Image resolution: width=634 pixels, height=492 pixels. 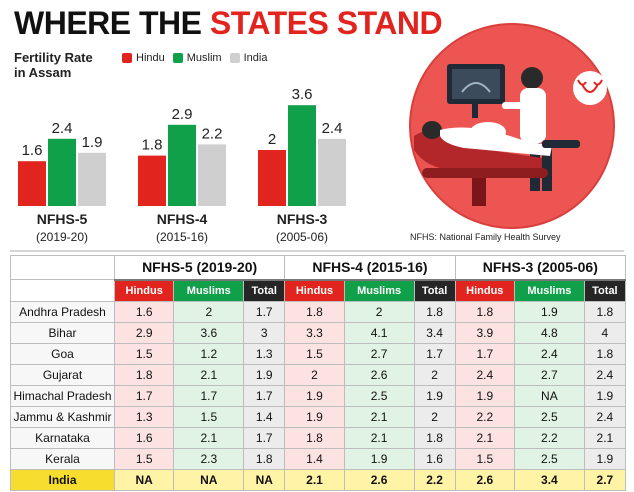 What do you see at coordinates (326, 23) in the screenshot?
I see `title-part-2: STATES STAND` at bounding box center [326, 23].